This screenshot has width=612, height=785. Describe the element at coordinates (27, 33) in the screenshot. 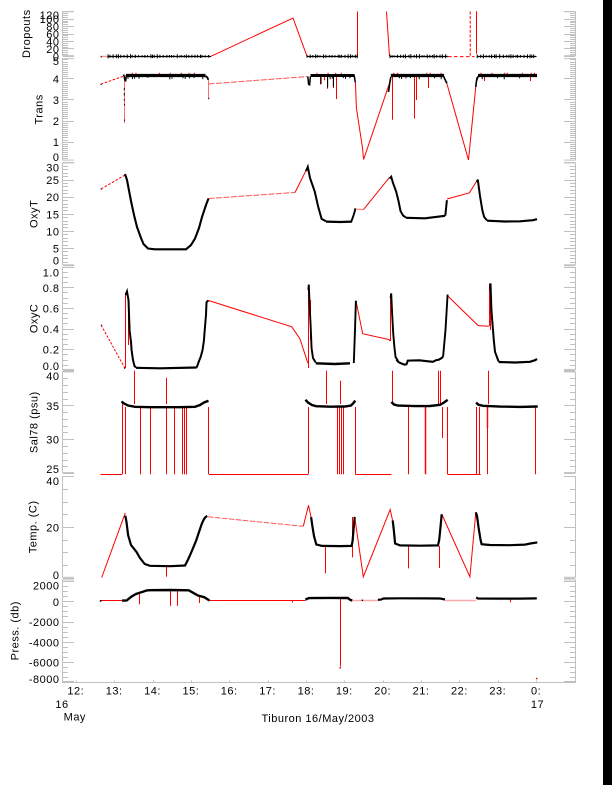

I see `svg-text: Dropouts` at that location.